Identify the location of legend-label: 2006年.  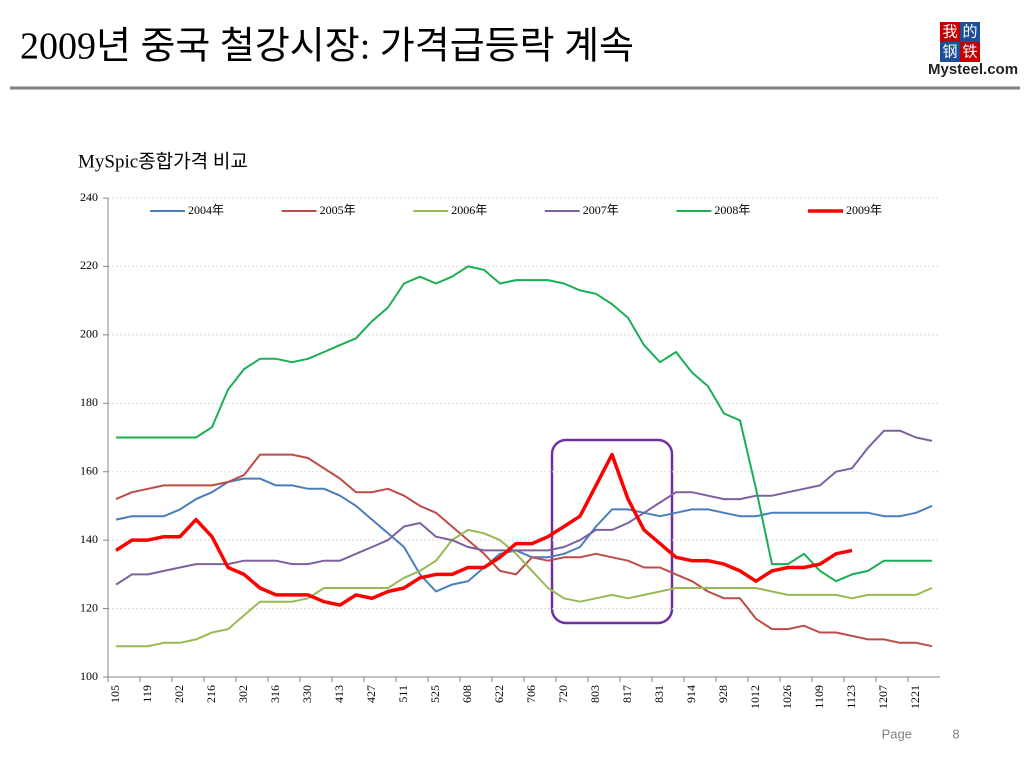
(469, 210).